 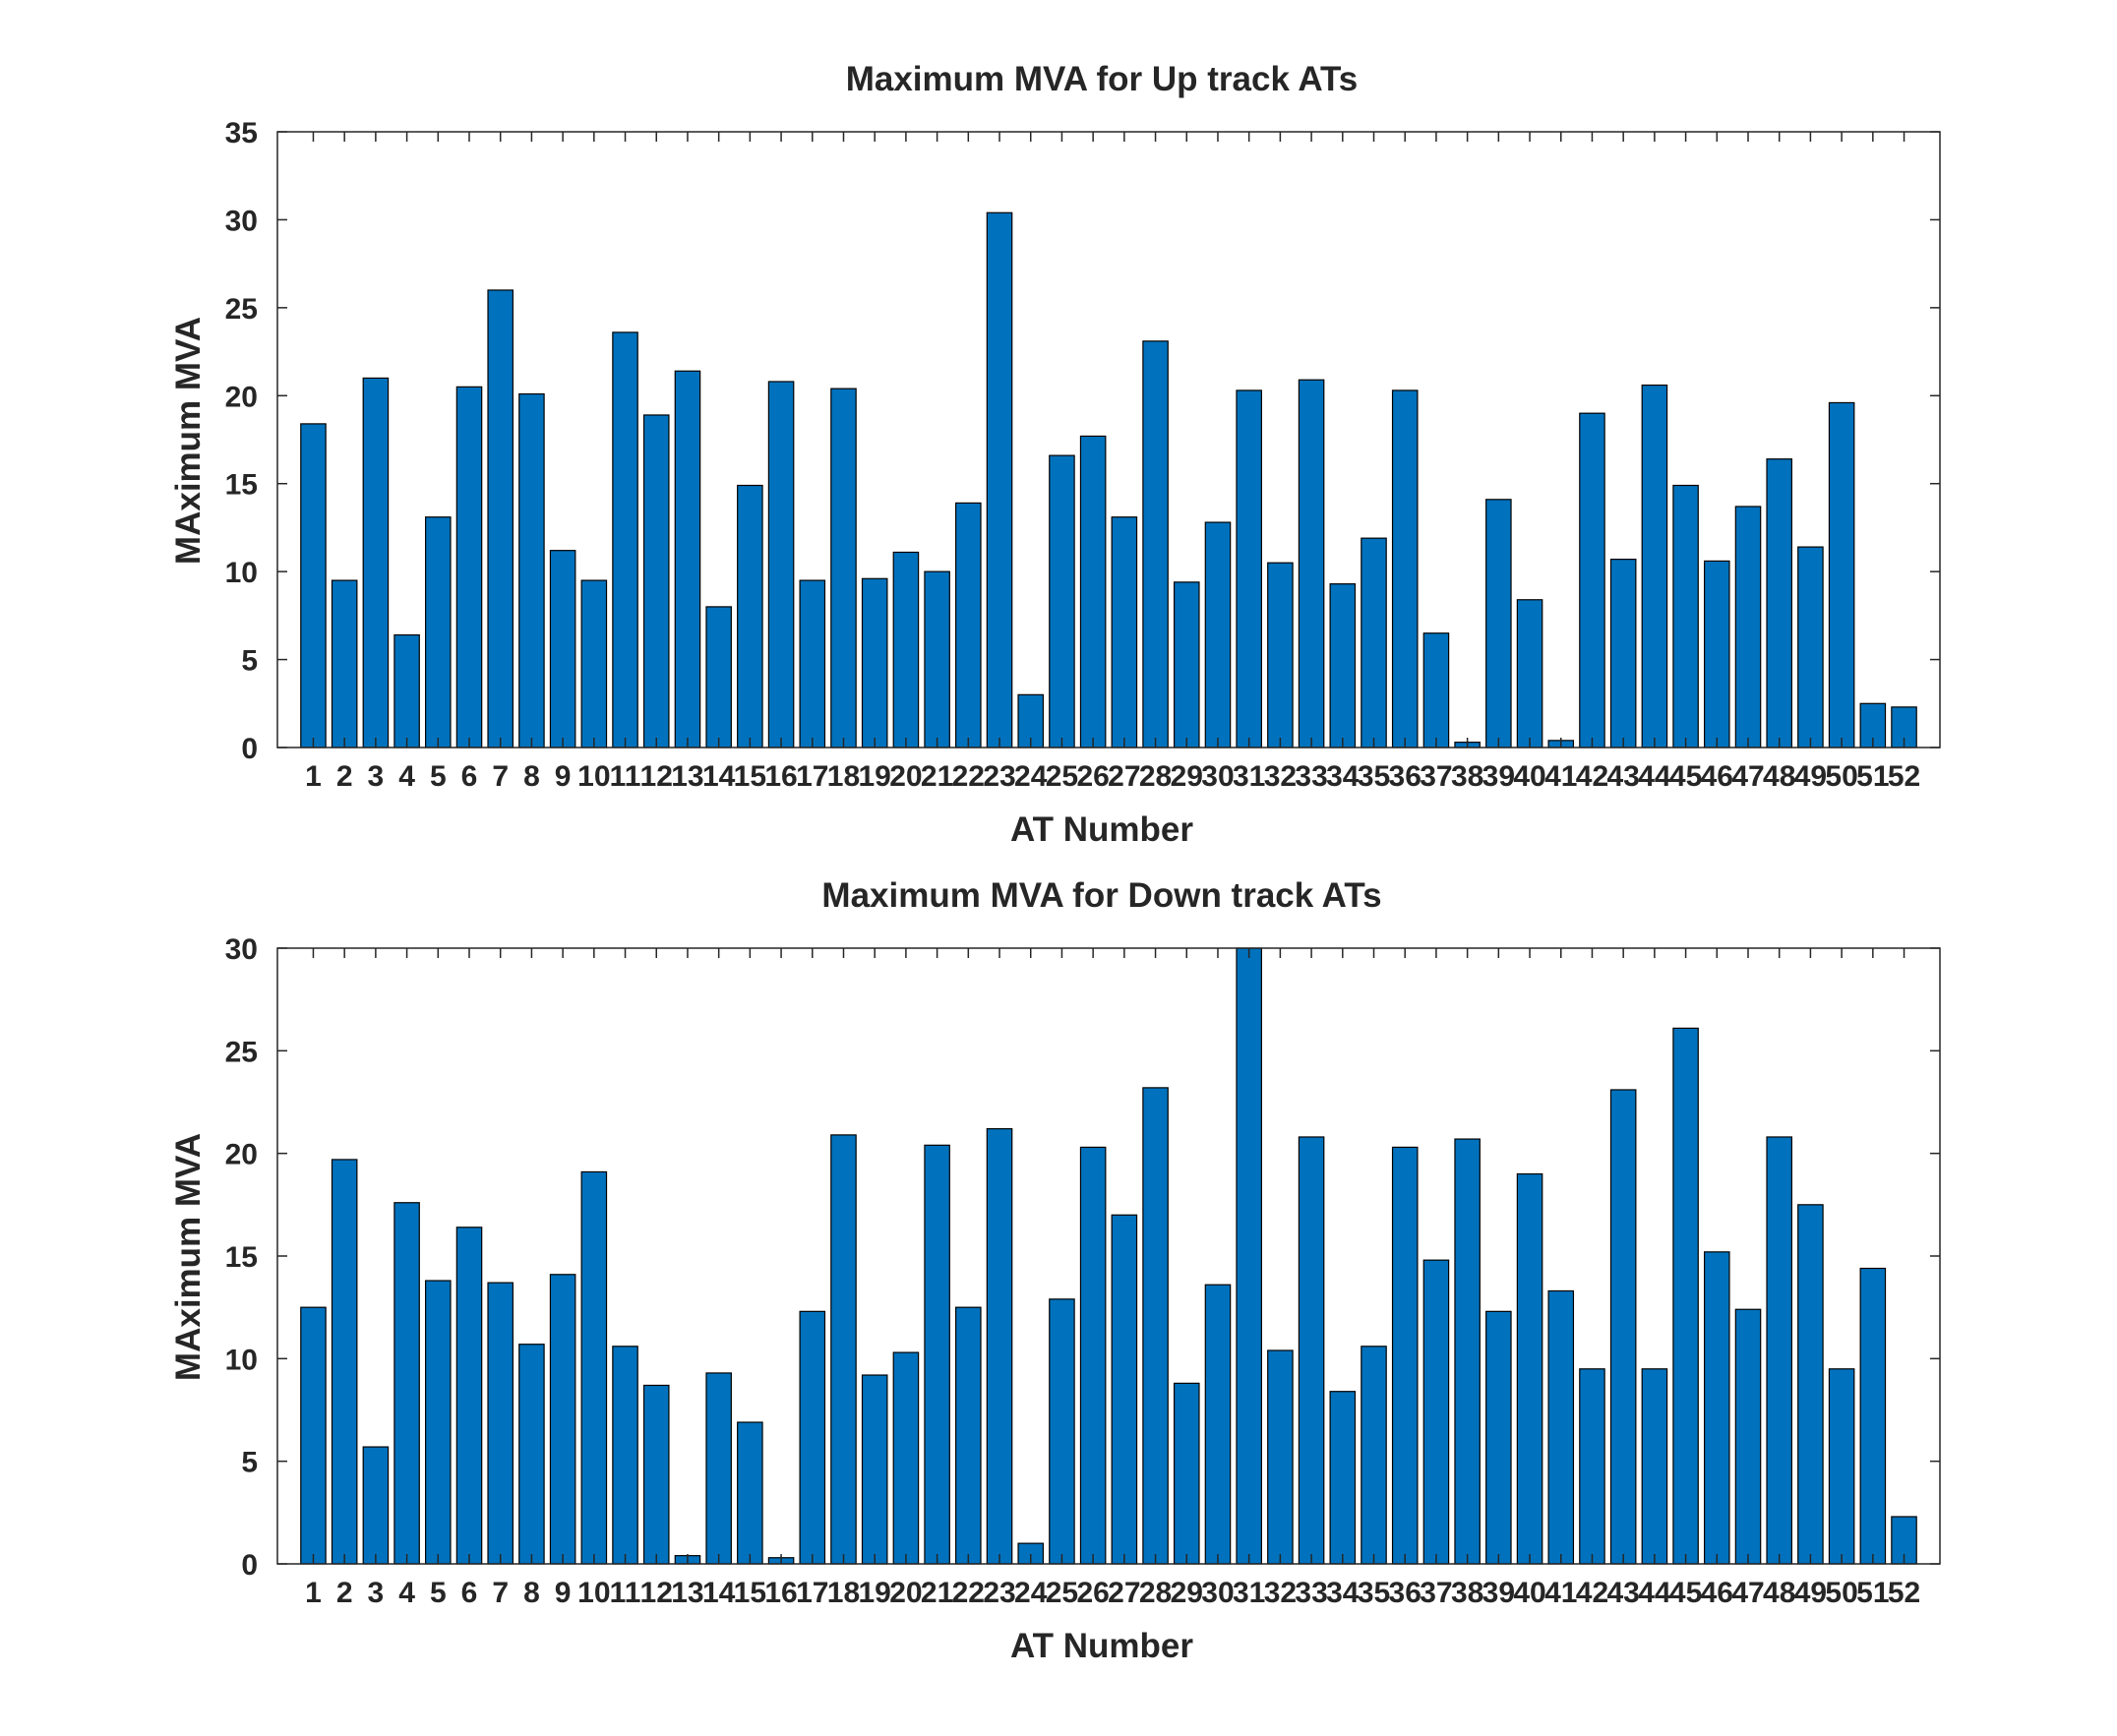 I want to click on x-tick-label: 2, so click(x=344, y=1593).